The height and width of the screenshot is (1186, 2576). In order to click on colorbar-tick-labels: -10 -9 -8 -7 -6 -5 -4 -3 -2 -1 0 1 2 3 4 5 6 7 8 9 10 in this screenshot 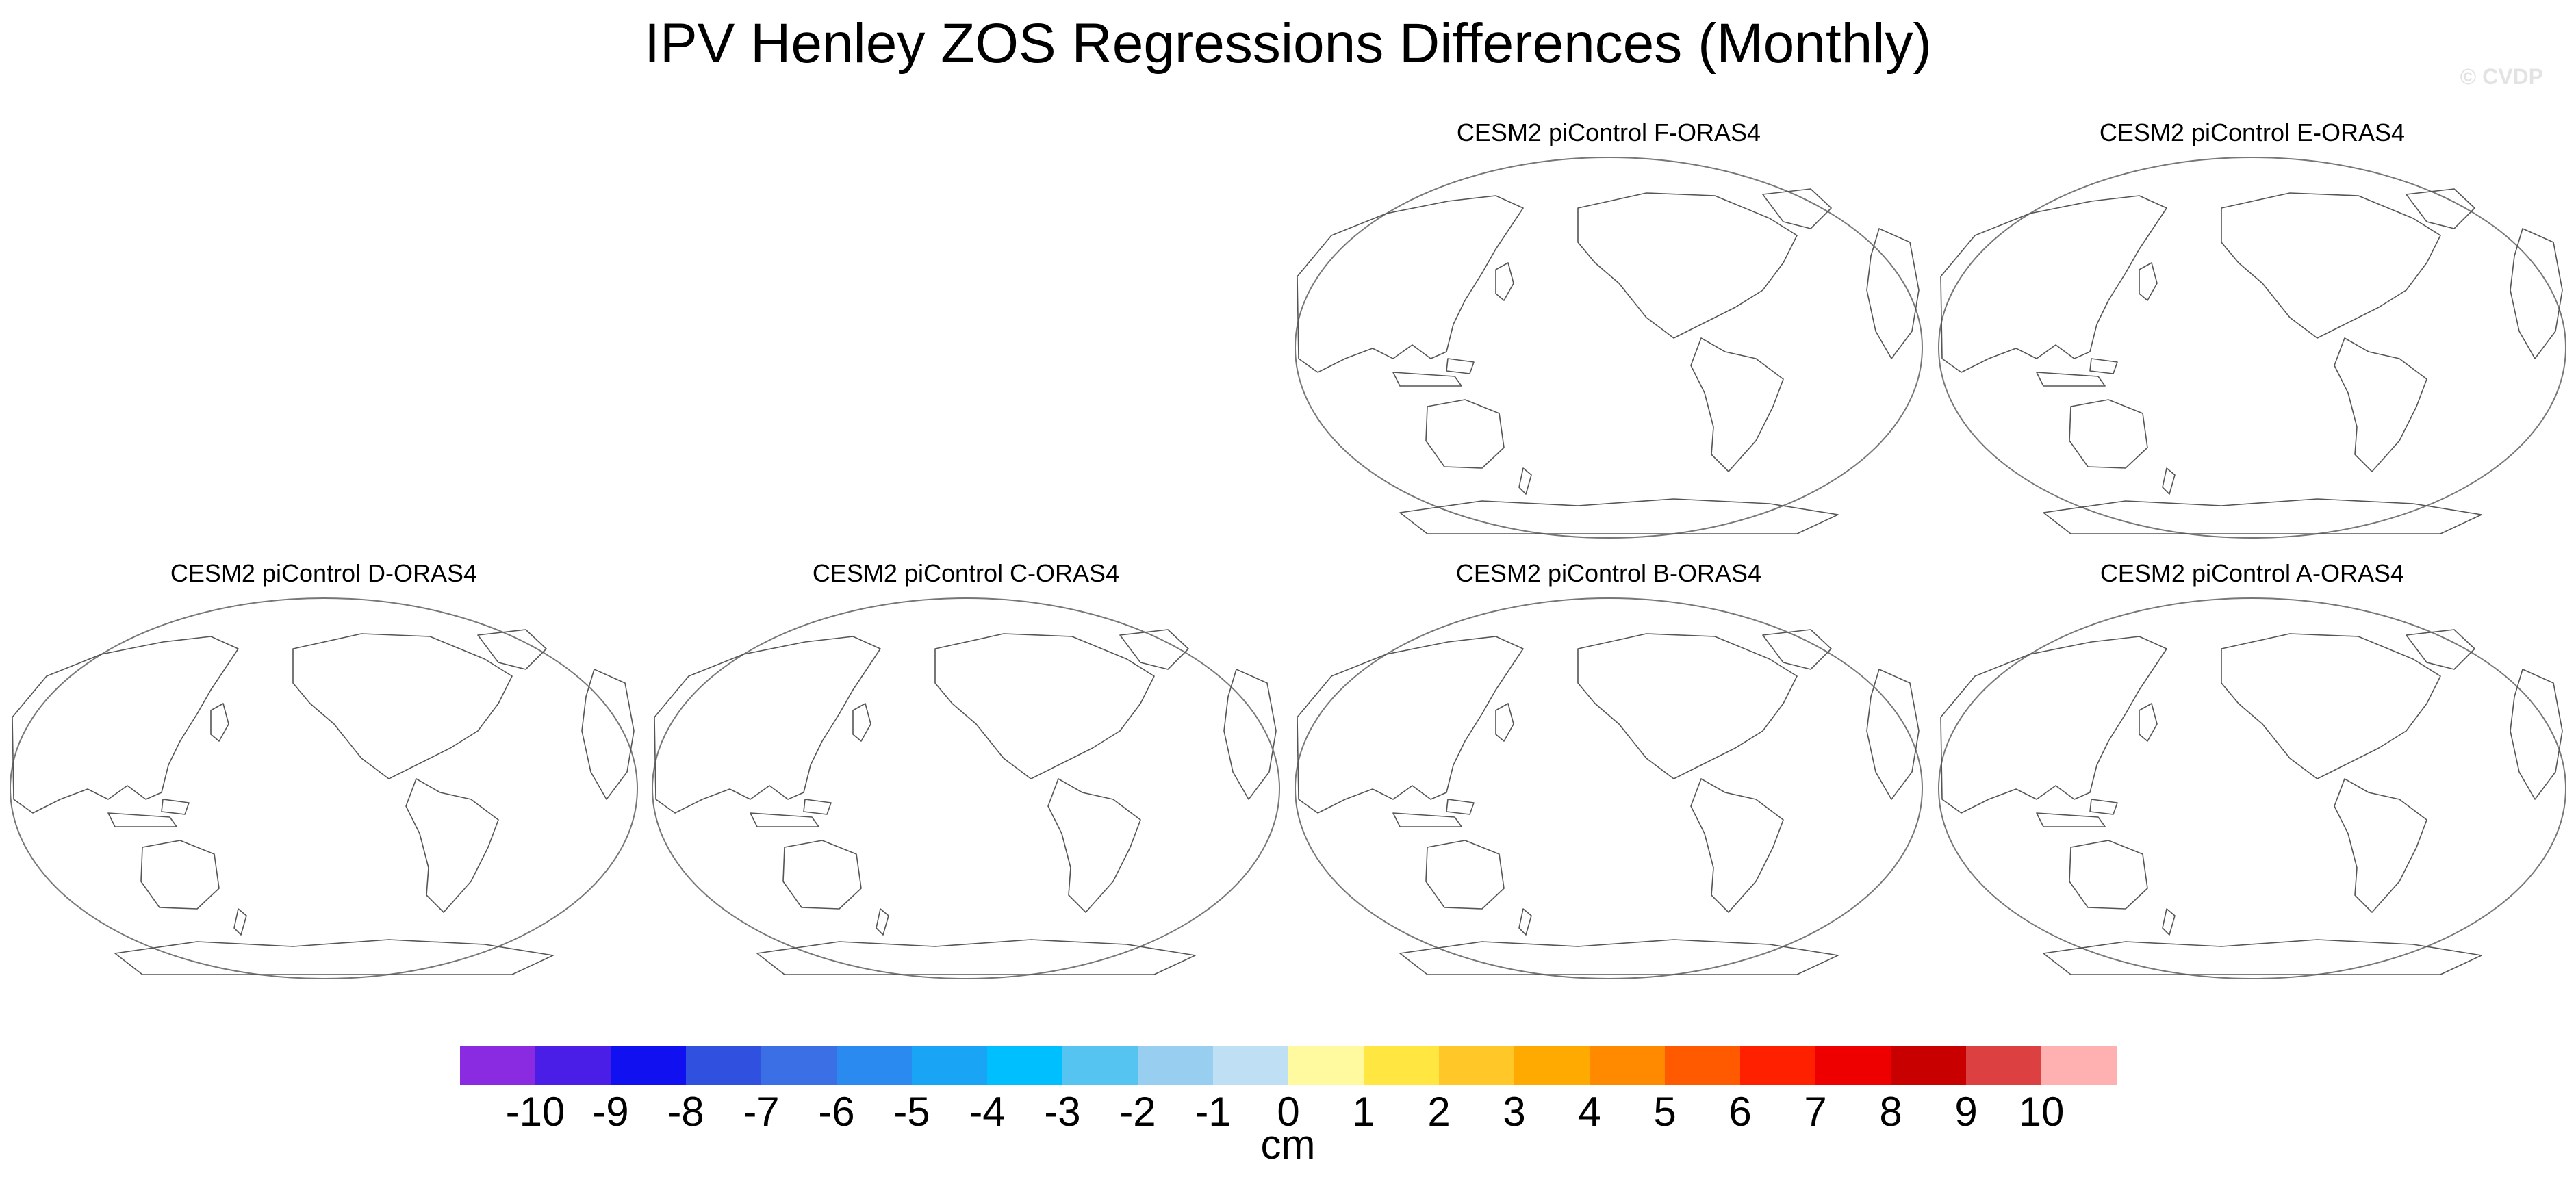, I will do `click(1288, 1112)`.